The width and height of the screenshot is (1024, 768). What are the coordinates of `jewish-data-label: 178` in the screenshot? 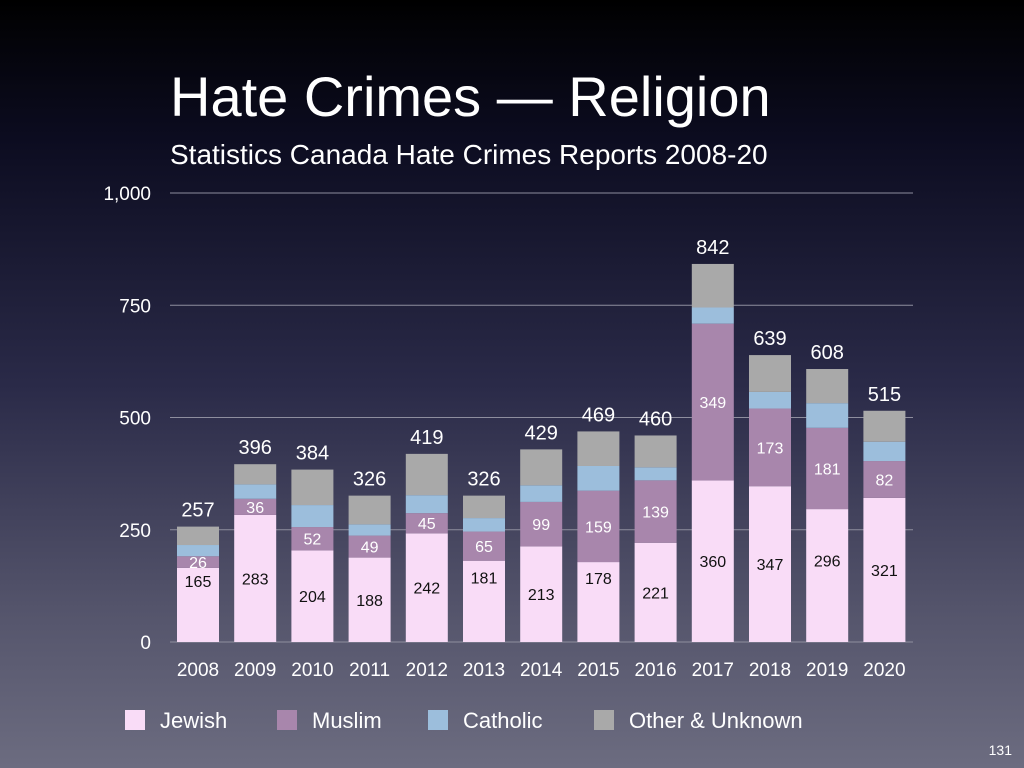 It's located at (598, 579).